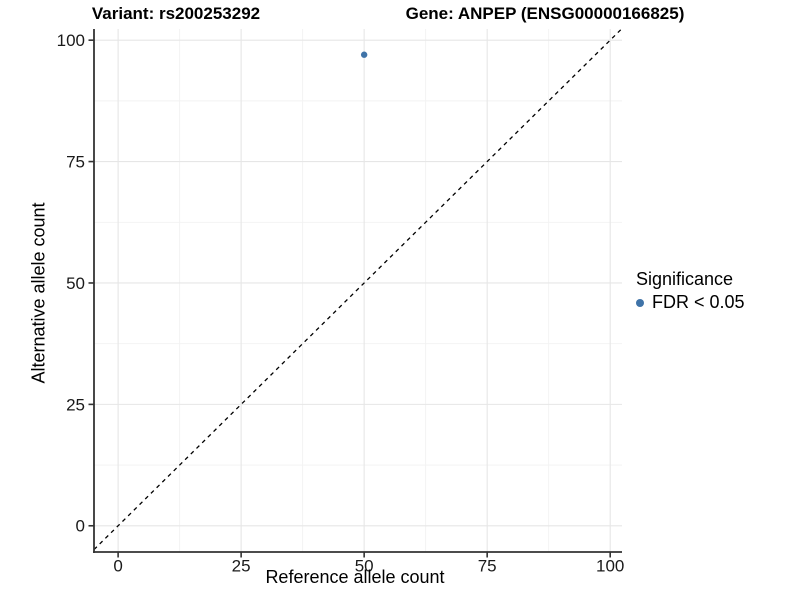 This screenshot has height=600, width=800. Describe the element at coordinates (698, 302) in the screenshot. I see `legend-item-label: FDR < 0.05` at that location.